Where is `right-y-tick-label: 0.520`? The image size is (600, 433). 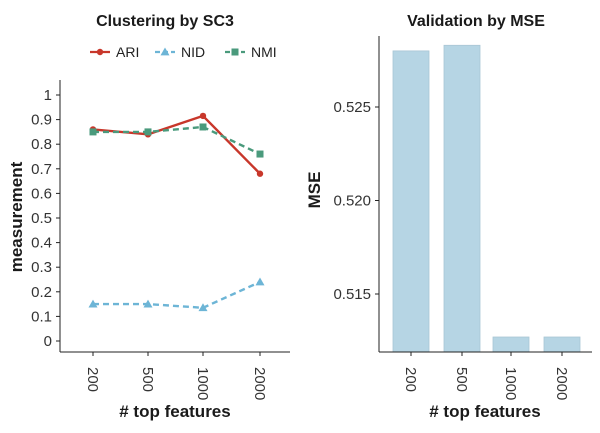 right-y-tick-label: 0.520 is located at coordinates (352, 201).